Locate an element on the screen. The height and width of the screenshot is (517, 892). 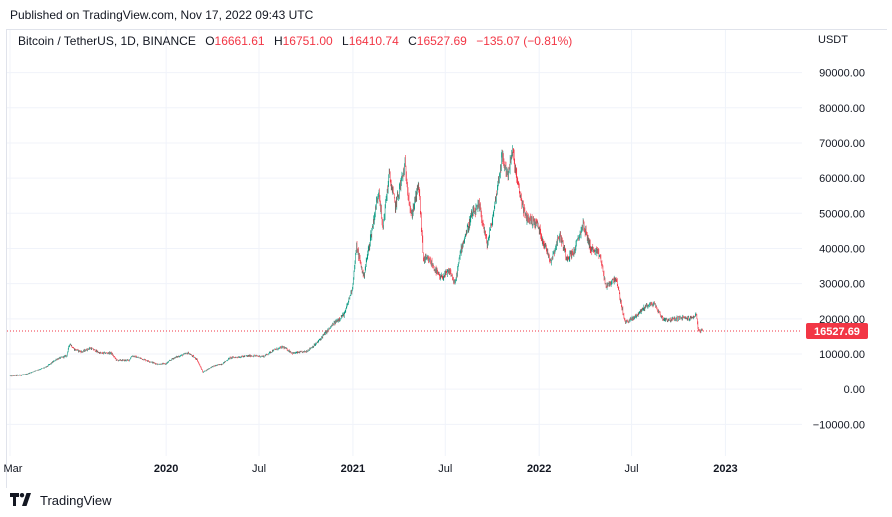
x-tick-label: 2021 is located at coordinates (353, 469).